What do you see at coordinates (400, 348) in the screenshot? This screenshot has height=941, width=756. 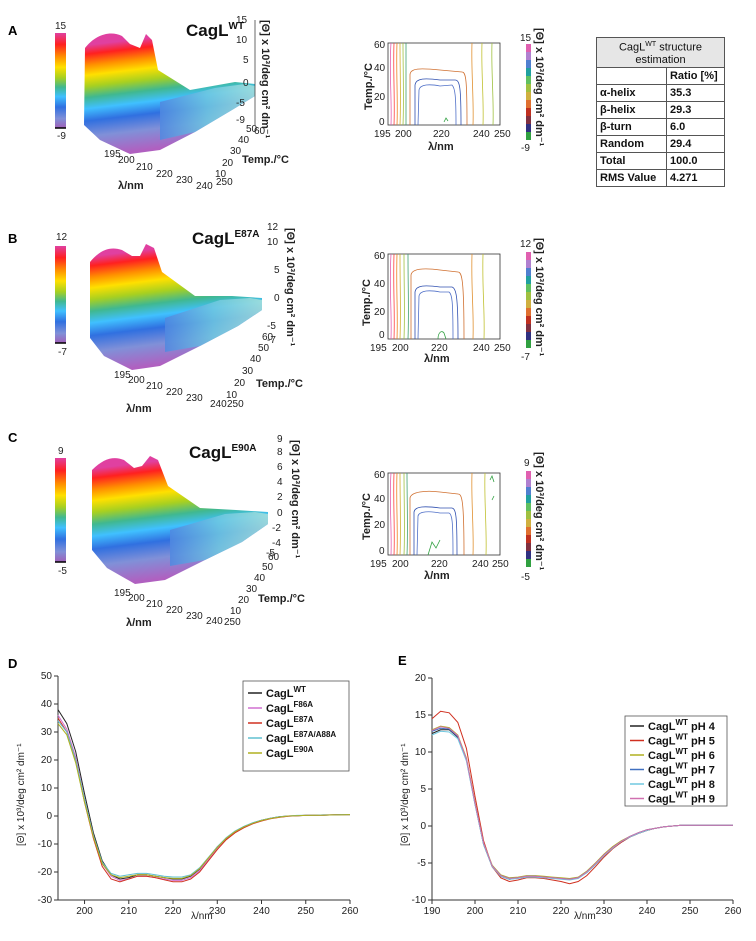 I see `contour-b-x-tick-1: 200` at bounding box center [400, 348].